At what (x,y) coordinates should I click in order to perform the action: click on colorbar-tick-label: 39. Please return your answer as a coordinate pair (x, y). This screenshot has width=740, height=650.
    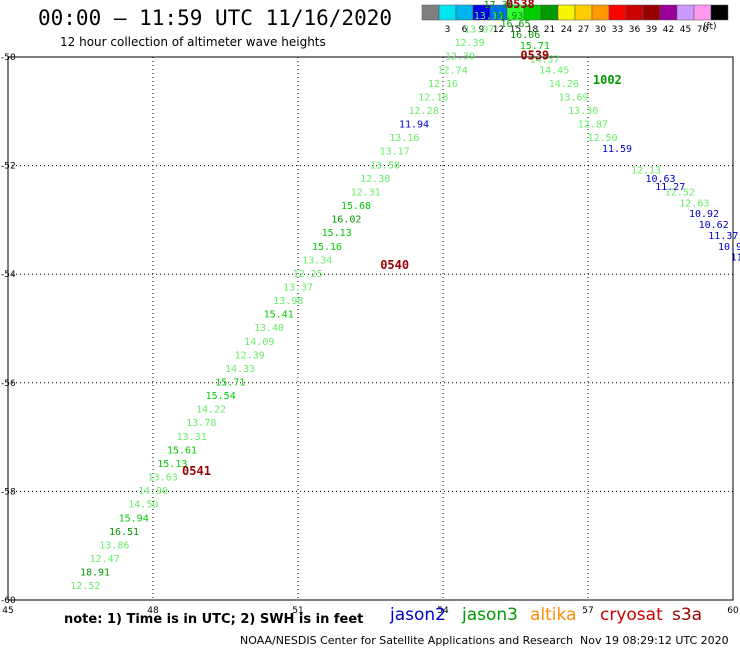
    Looking at the image, I should click on (652, 30).